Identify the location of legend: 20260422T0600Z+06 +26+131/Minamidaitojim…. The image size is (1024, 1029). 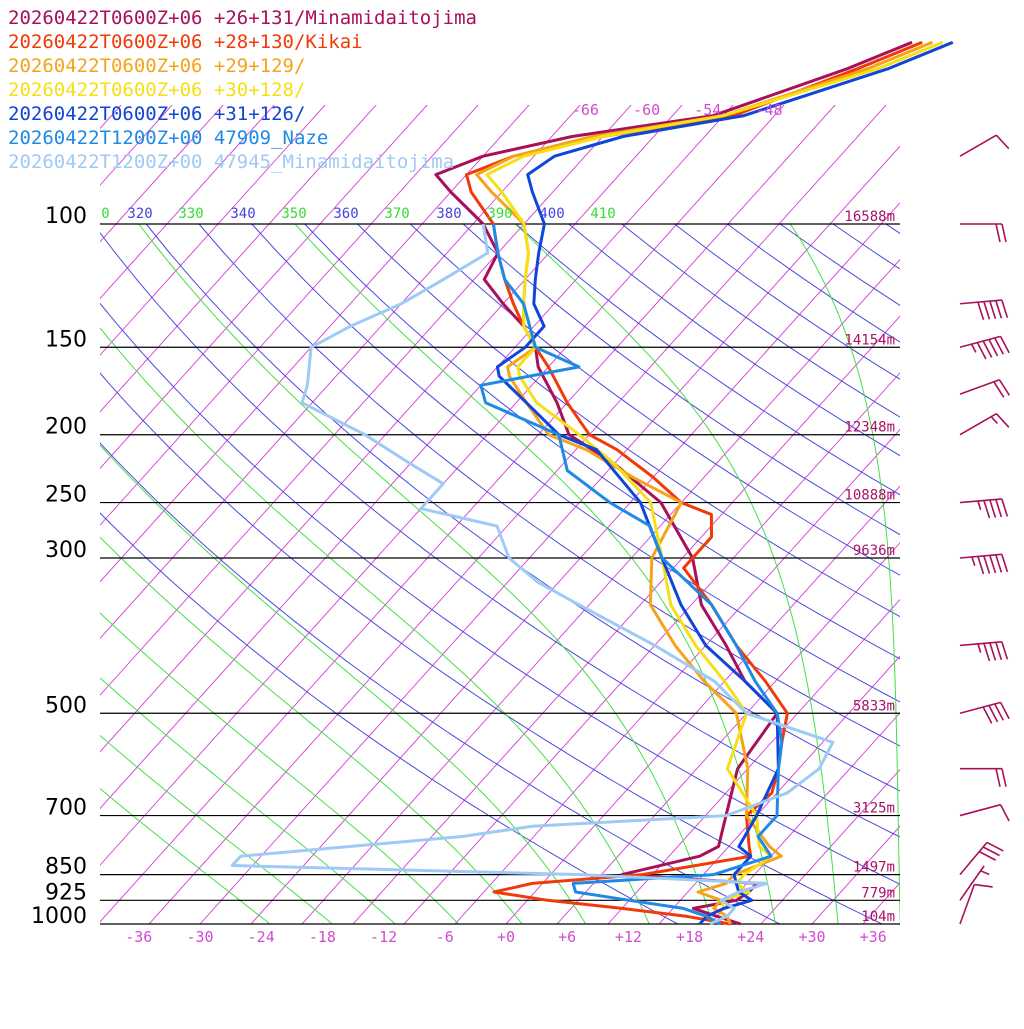
(242, 90).